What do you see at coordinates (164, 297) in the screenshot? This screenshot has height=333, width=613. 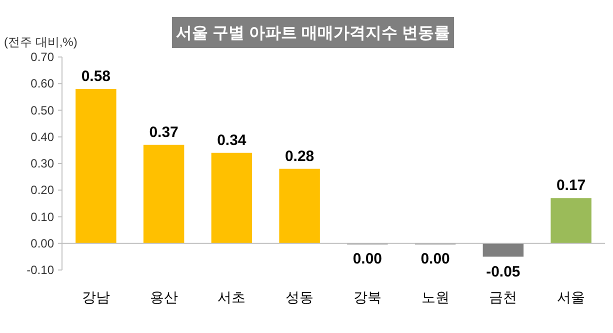 I see `x-tick-label: 용산` at bounding box center [164, 297].